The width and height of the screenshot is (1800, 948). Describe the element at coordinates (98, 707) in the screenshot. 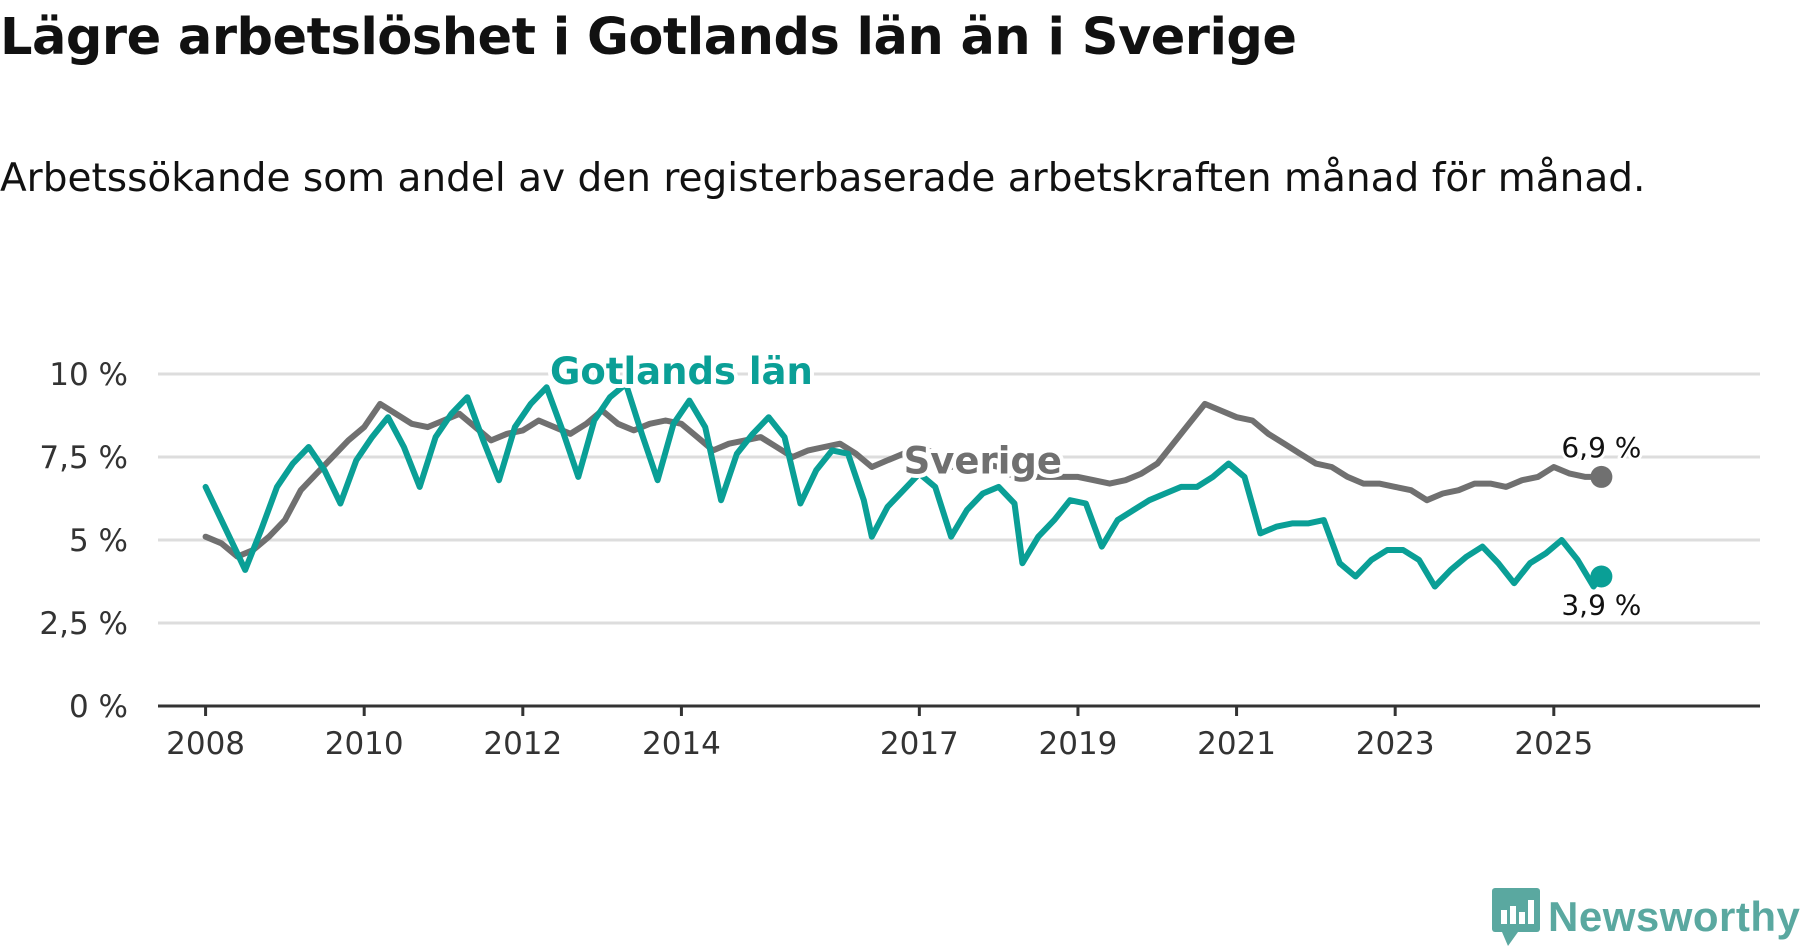

I see `y-tick-label: 0 %` at that location.